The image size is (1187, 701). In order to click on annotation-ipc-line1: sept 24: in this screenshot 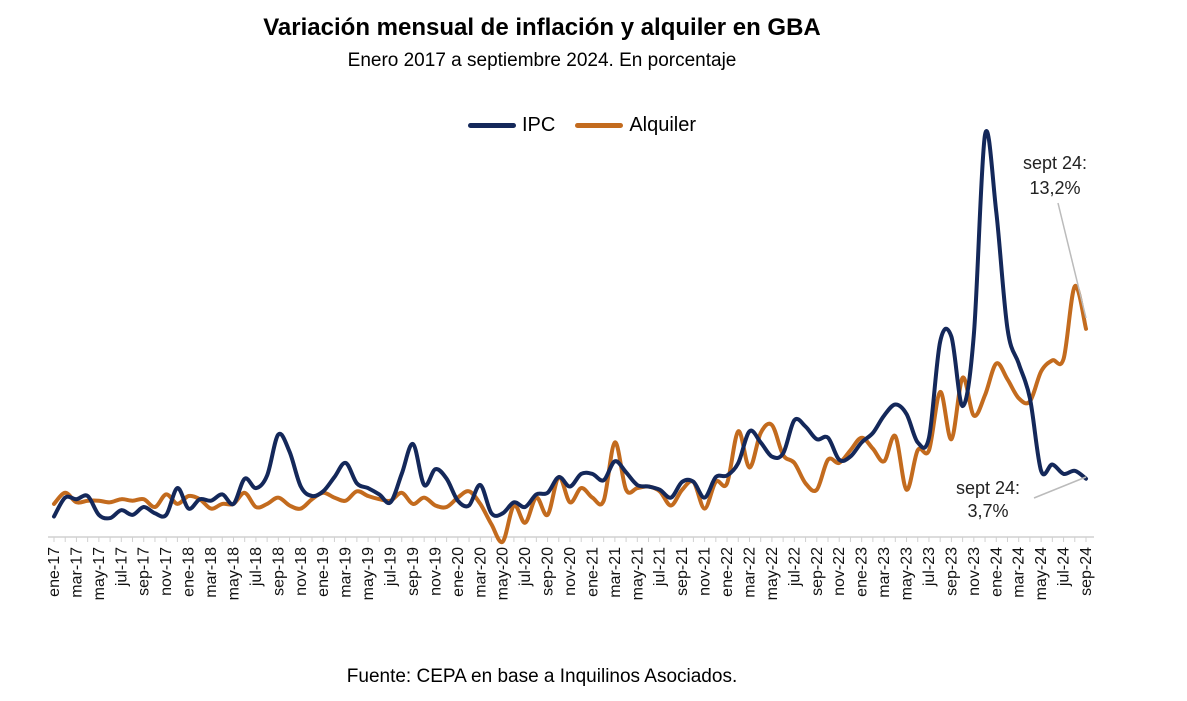, I will do `click(988, 488)`.